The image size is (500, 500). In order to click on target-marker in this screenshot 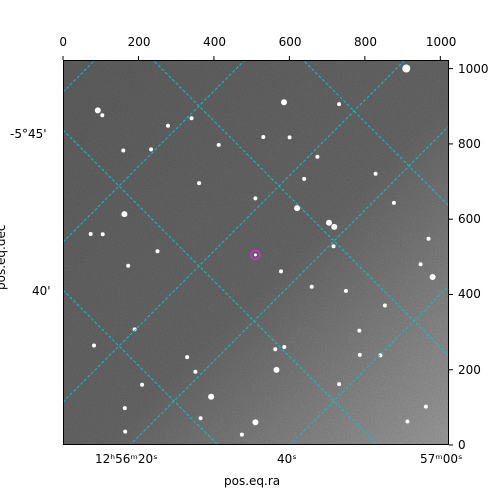, I will do `click(255, 255)`.